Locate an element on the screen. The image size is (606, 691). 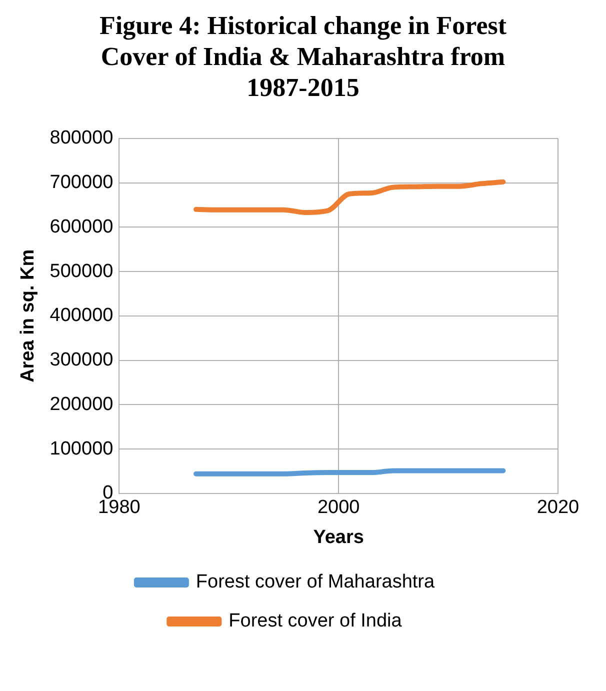
legend-label: Forest cover of Maharashtra is located at coordinates (316, 582).